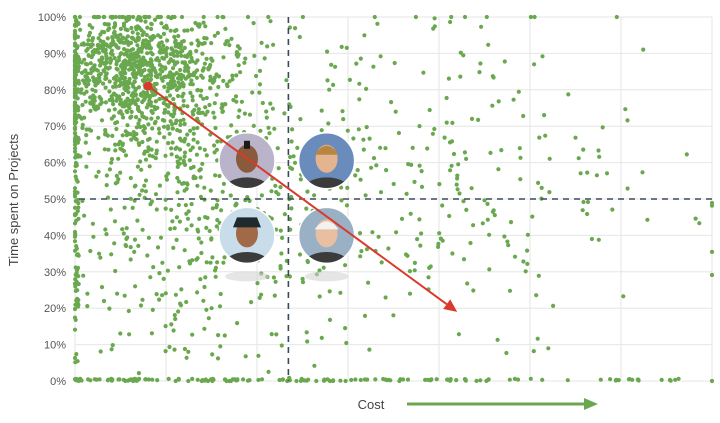 The height and width of the screenshot is (423, 720). I want to click on y-tick-label: 70%, so click(55, 127).